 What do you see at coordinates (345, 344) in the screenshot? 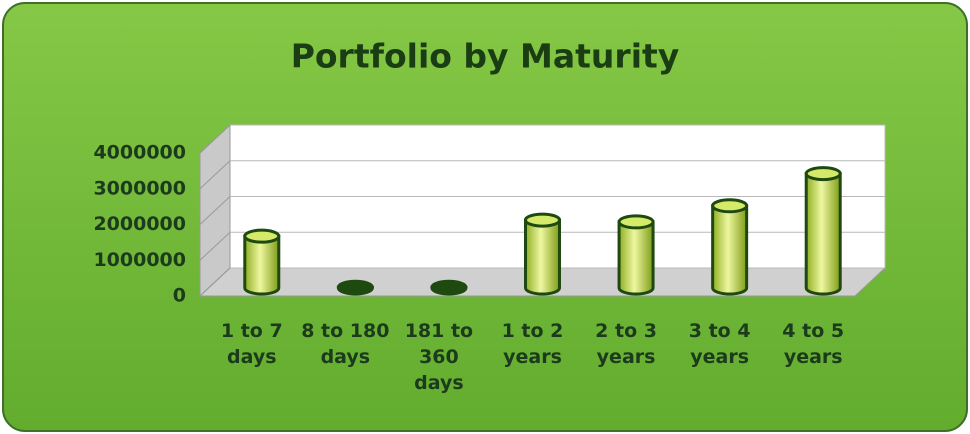
I see `x-tick-label: 8 to 180 days` at bounding box center [345, 344].